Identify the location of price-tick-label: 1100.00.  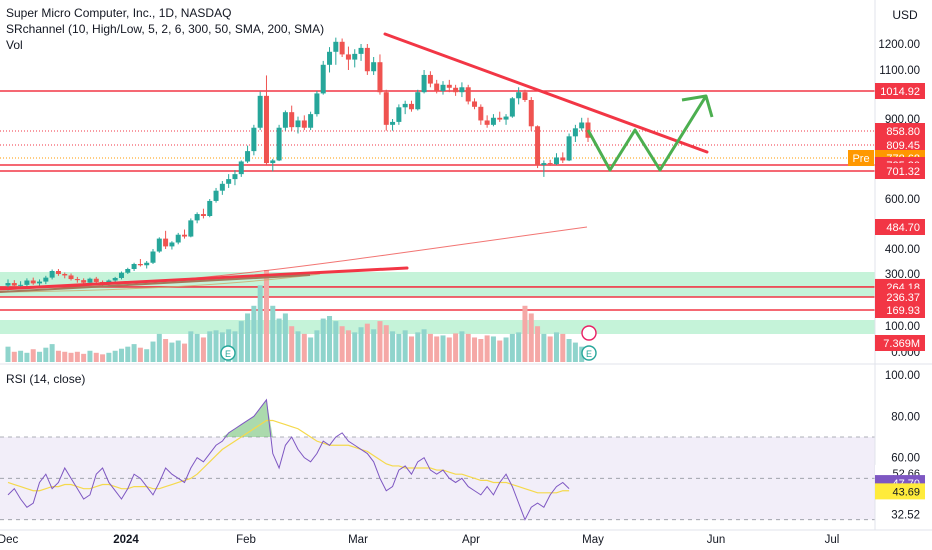
(899, 71).